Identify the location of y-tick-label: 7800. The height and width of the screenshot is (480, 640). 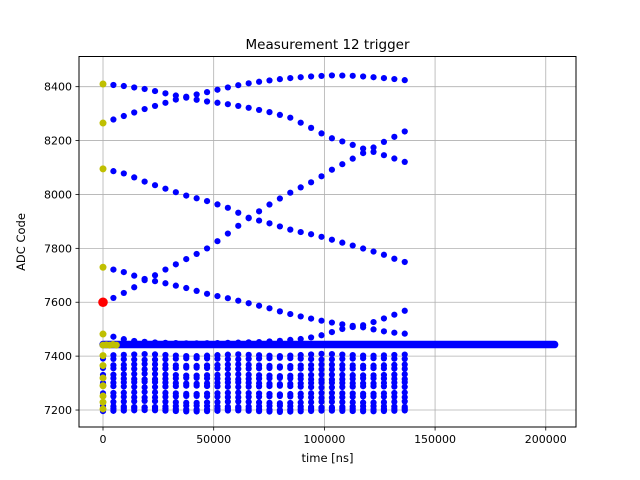
(58, 248).